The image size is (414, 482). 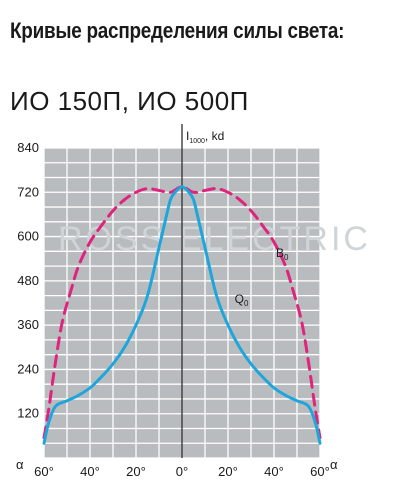 I want to click on y-tick-label: 480, so click(x=28, y=280).